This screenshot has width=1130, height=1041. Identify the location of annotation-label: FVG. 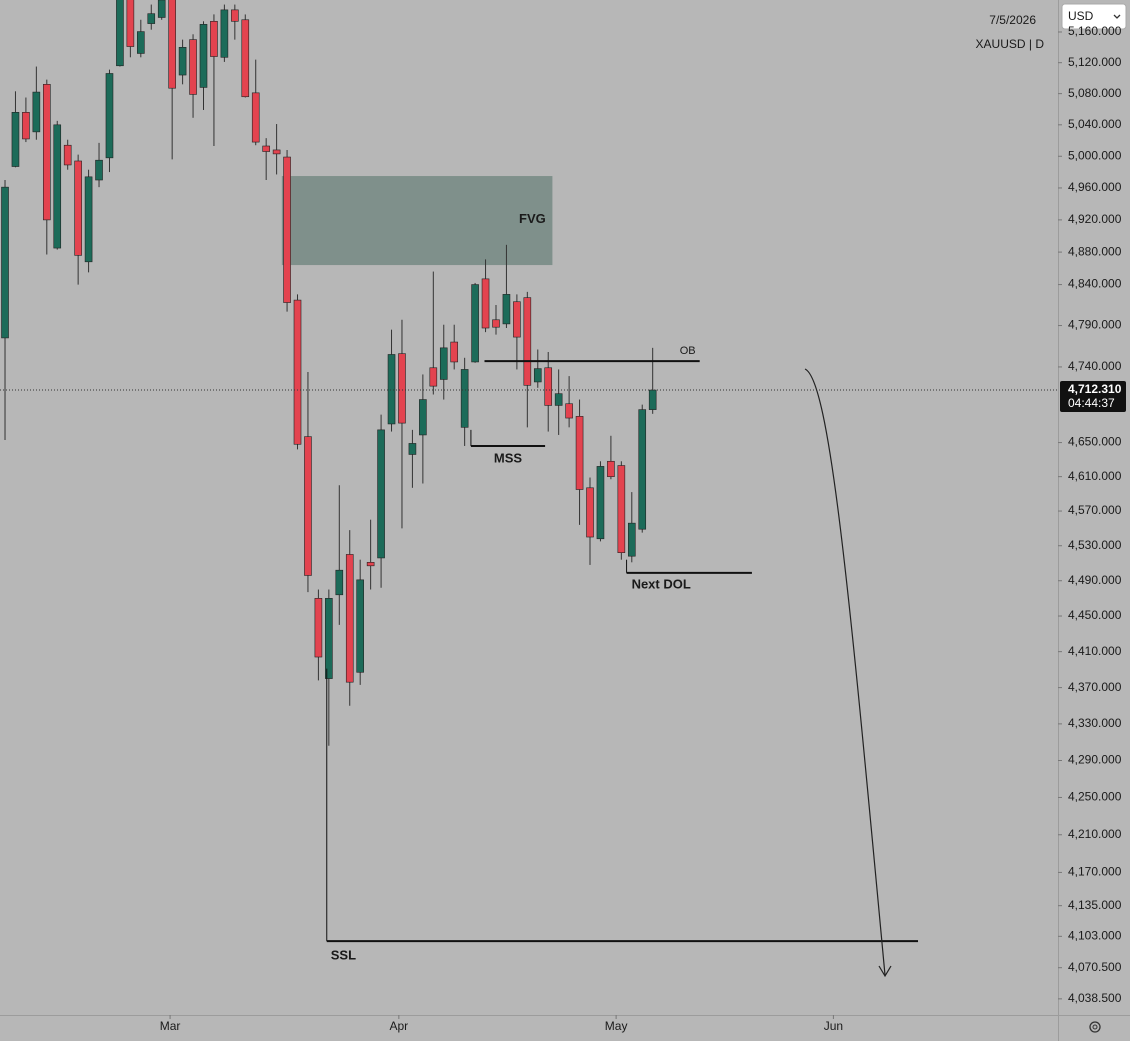
(532, 218).